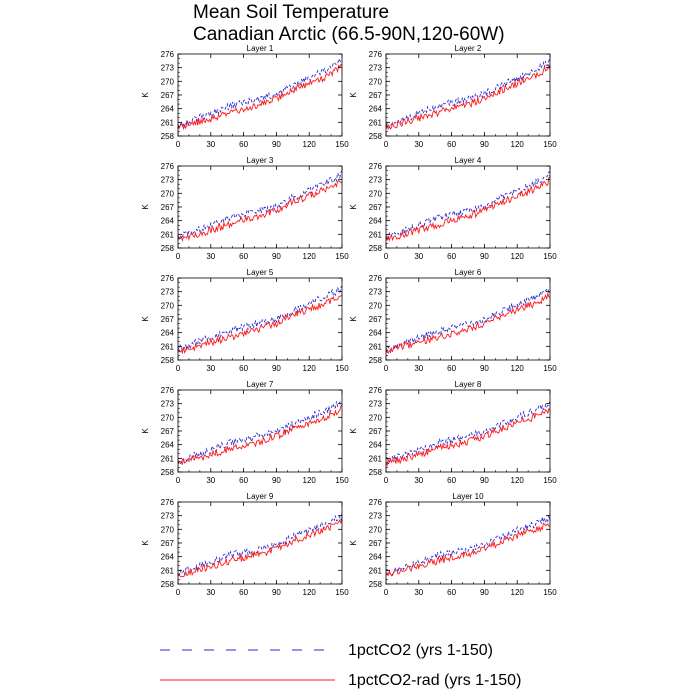 This screenshot has height=700, width=700. What do you see at coordinates (260, 496) in the screenshot?
I see `panel-title: Layer 9` at bounding box center [260, 496].